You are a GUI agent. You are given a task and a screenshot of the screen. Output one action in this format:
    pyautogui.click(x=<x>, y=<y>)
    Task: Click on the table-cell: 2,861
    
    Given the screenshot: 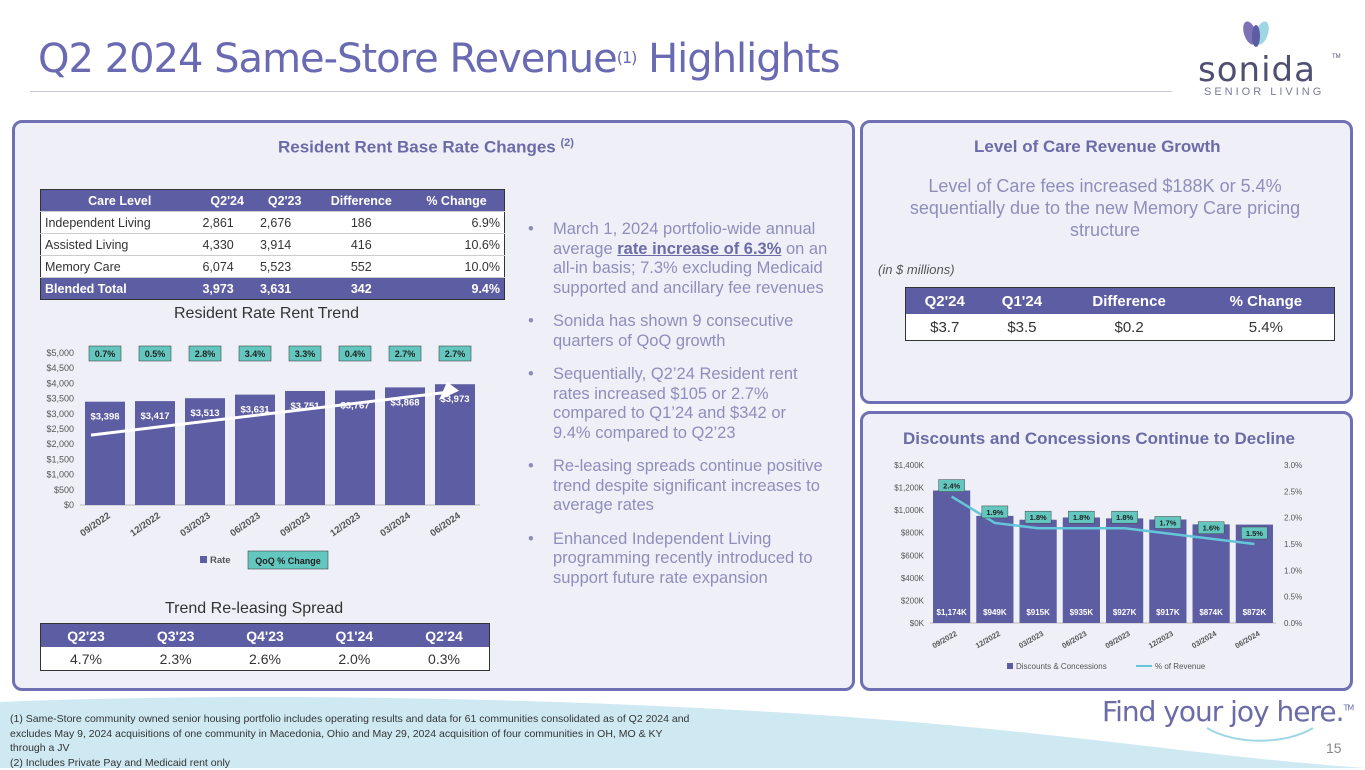 What is the action you would take?
    pyautogui.click(x=227, y=223)
    